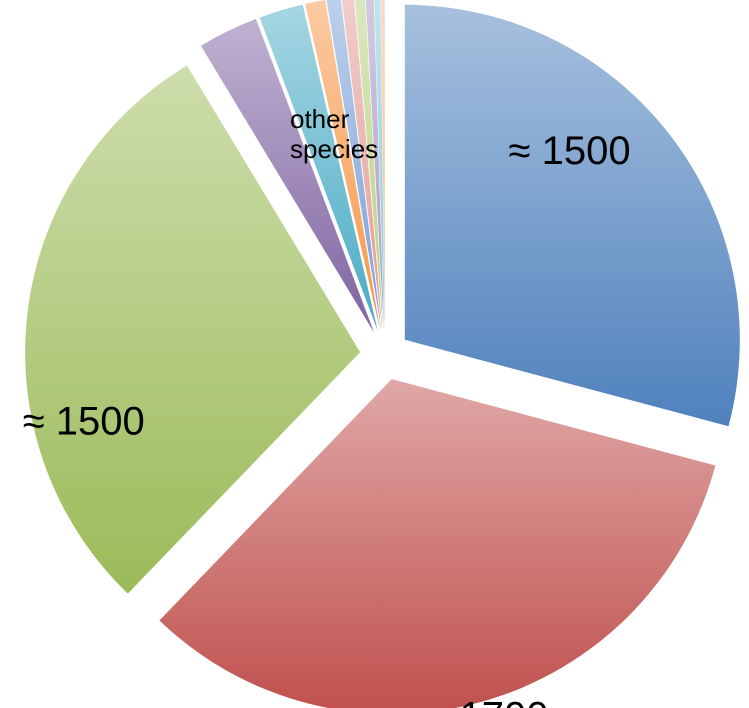 This screenshot has width=749, height=708. What do you see at coordinates (334, 134) in the screenshot?
I see `annotation: other species` at bounding box center [334, 134].